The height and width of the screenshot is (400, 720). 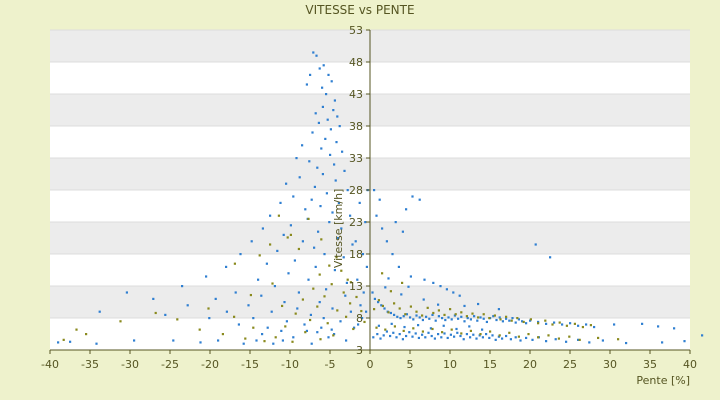 I want to click on x-tick-label: -15, so click(x=250, y=364).